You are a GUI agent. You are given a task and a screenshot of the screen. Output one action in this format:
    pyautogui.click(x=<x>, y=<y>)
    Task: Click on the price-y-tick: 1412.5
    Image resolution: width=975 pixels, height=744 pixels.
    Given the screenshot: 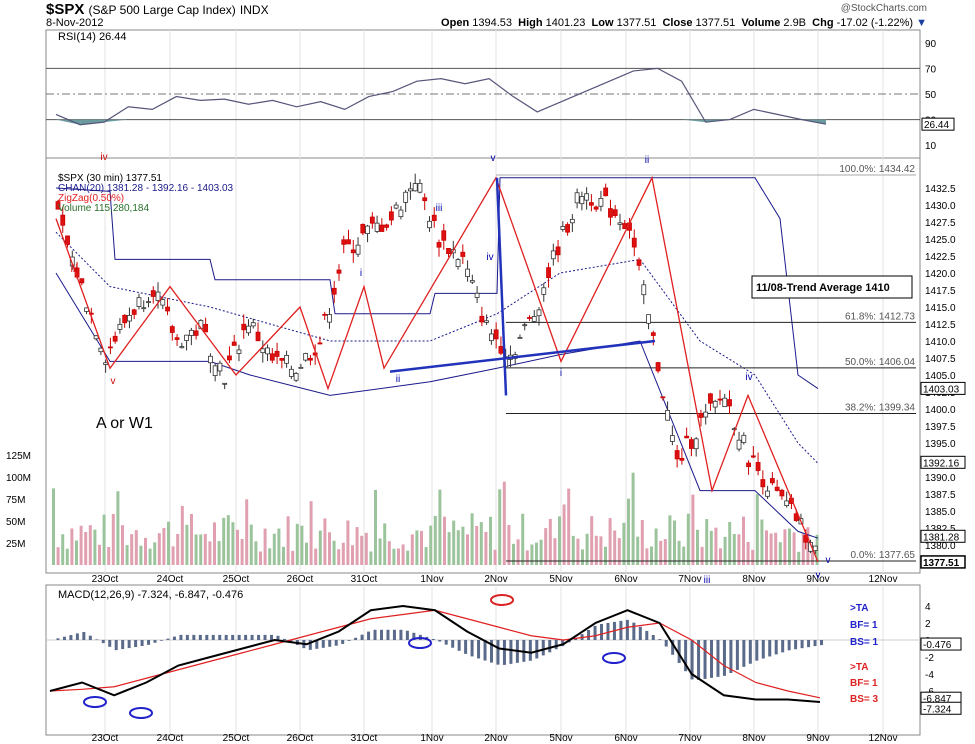 What is the action you would take?
    pyautogui.click(x=940, y=325)
    